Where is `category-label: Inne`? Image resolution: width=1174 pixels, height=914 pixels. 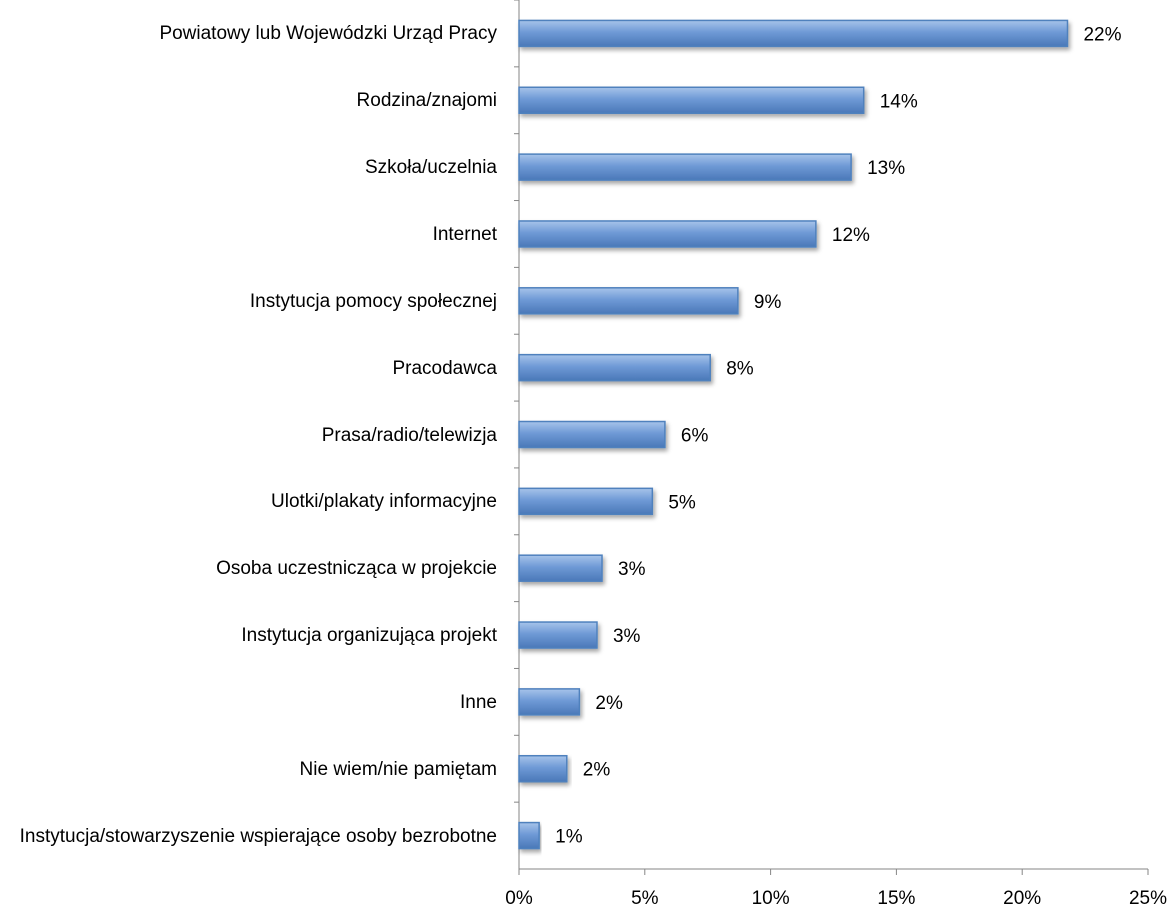
category-label: Inne is located at coordinates (478, 702).